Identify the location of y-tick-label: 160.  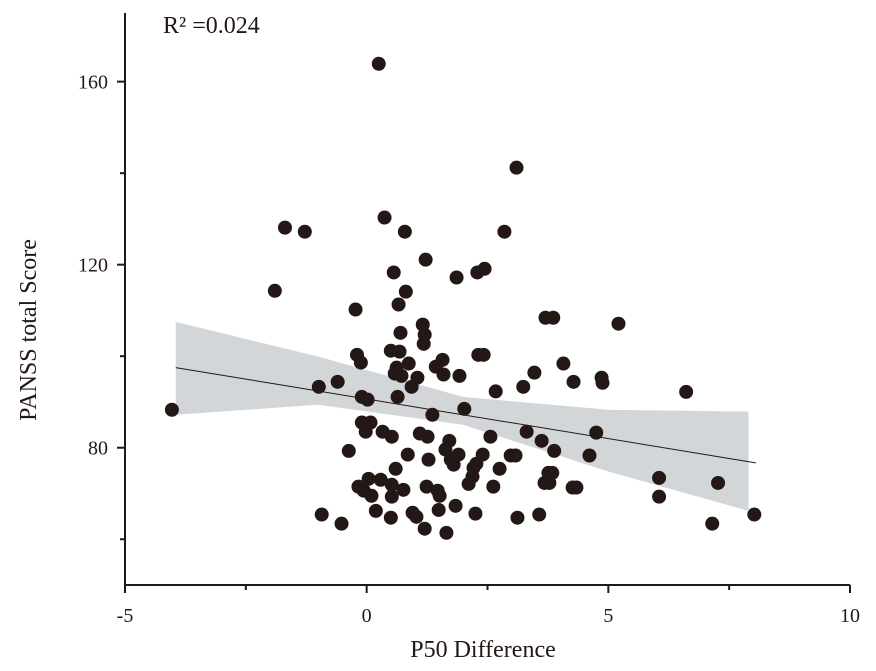
(93, 83).